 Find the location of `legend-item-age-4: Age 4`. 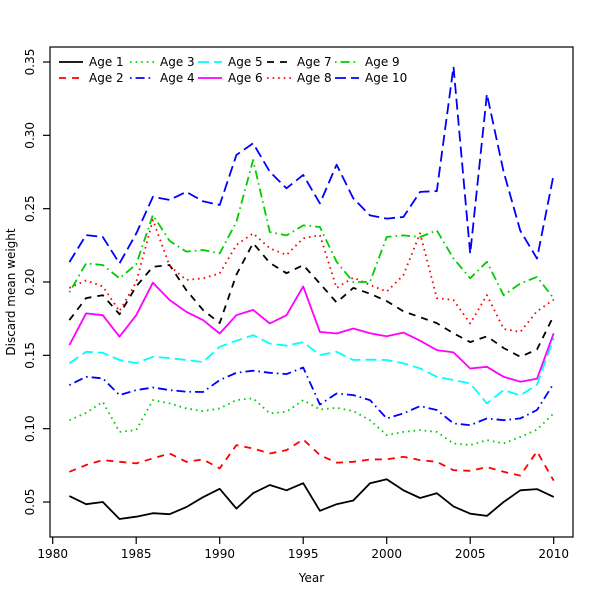

legend-item-age-4: Age 4 is located at coordinates (162, 78).